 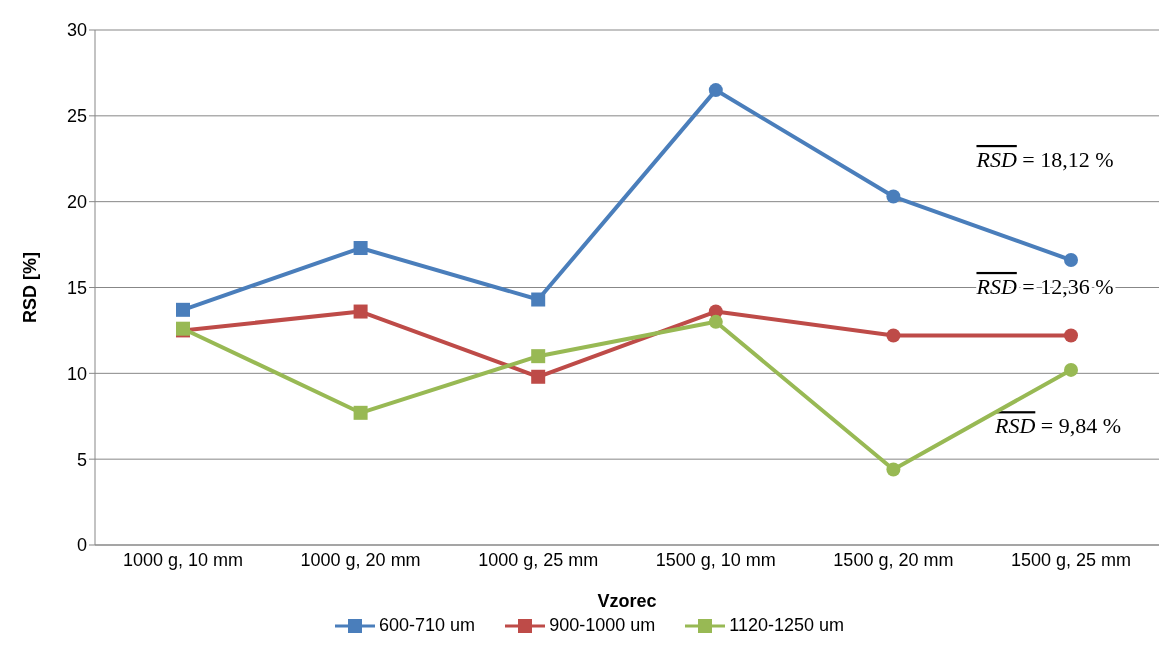 I want to click on y-tick-label: 10, so click(x=76, y=373).